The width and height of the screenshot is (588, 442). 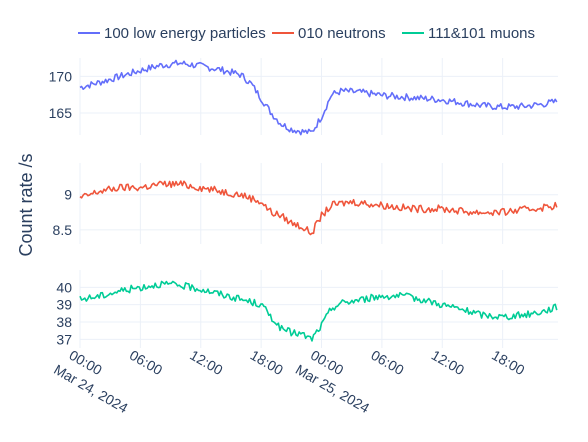 I want to click on y-tick-label: 40, so click(x=64, y=287).